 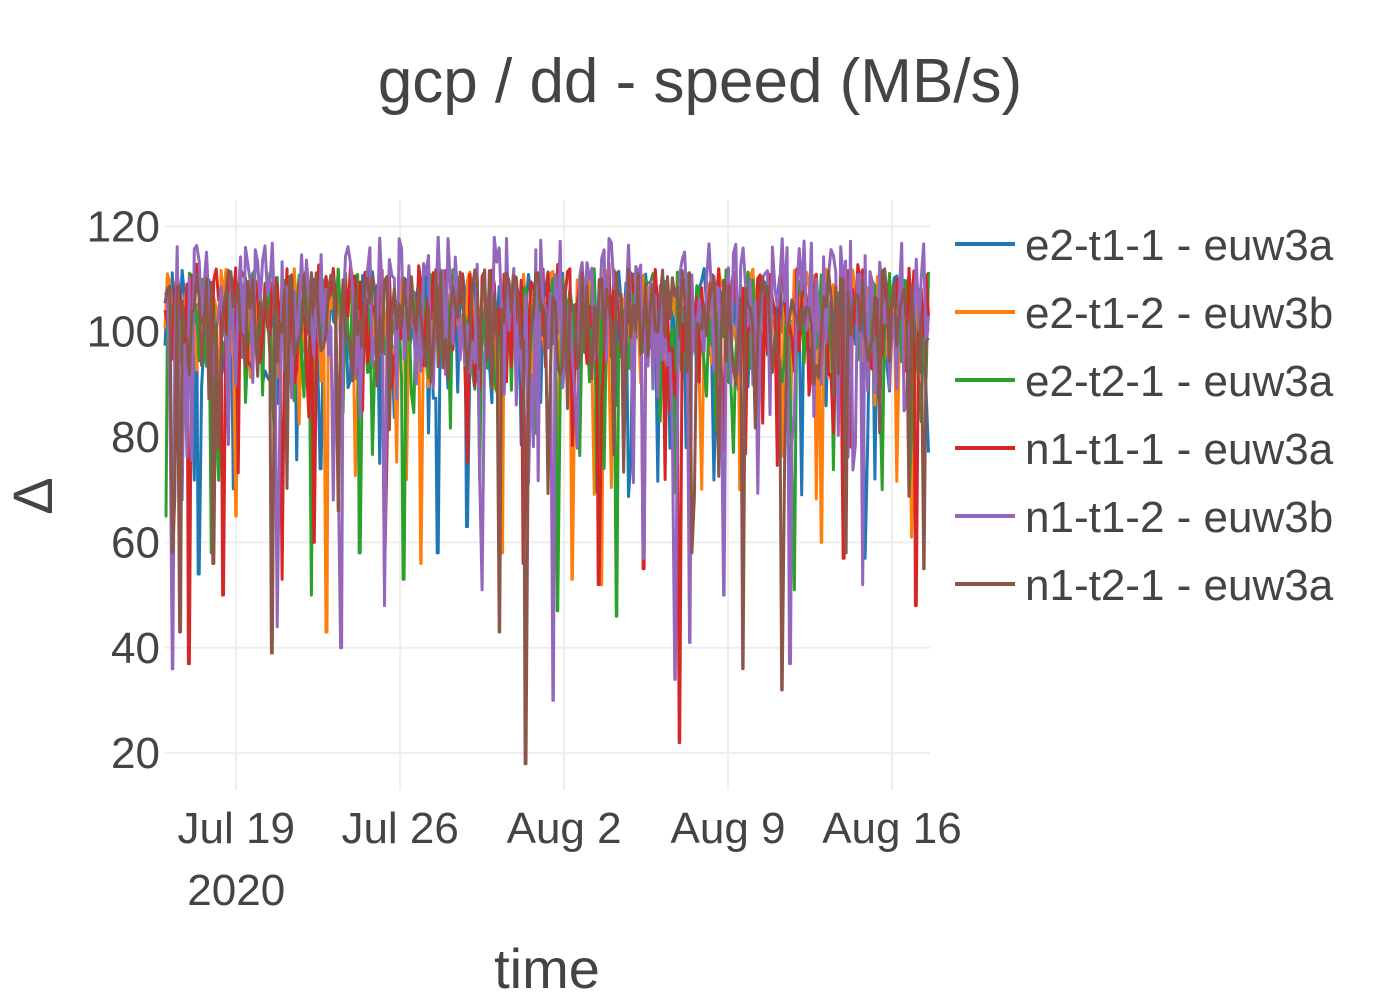 I want to click on legend-label: n1-t2-1 - euw3a, so click(x=1179, y=585).